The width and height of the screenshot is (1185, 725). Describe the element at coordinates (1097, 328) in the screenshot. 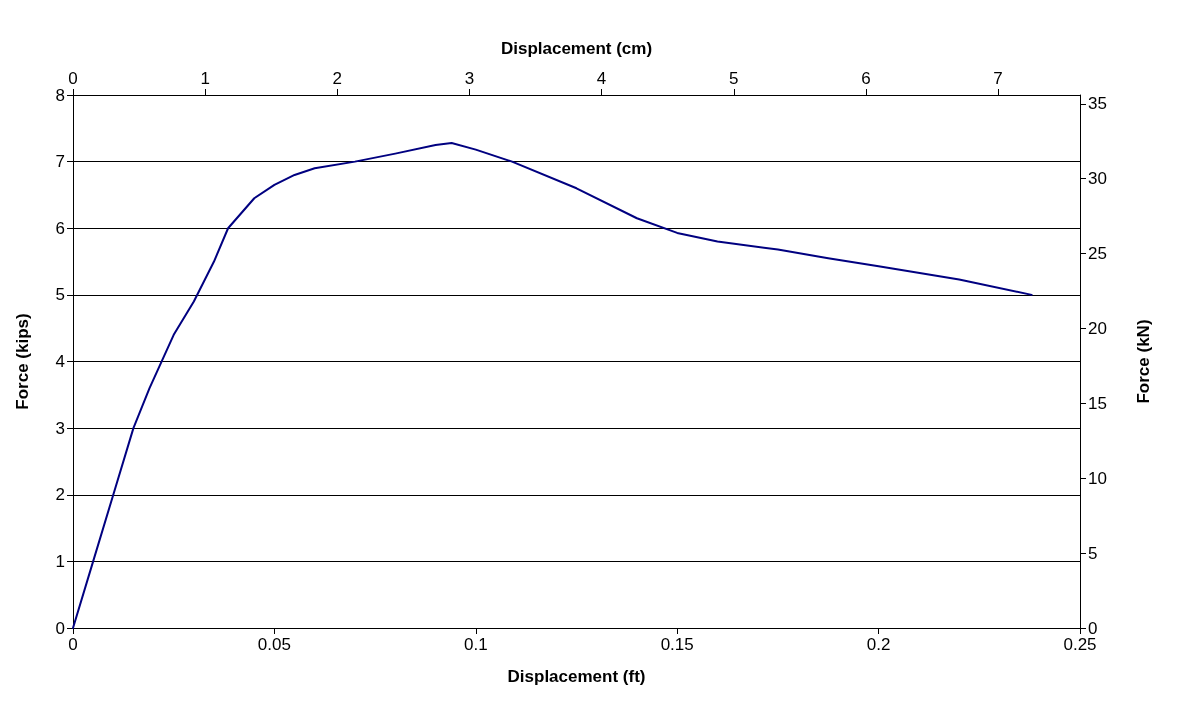

I see `y2-tick-label: 20` at that location.